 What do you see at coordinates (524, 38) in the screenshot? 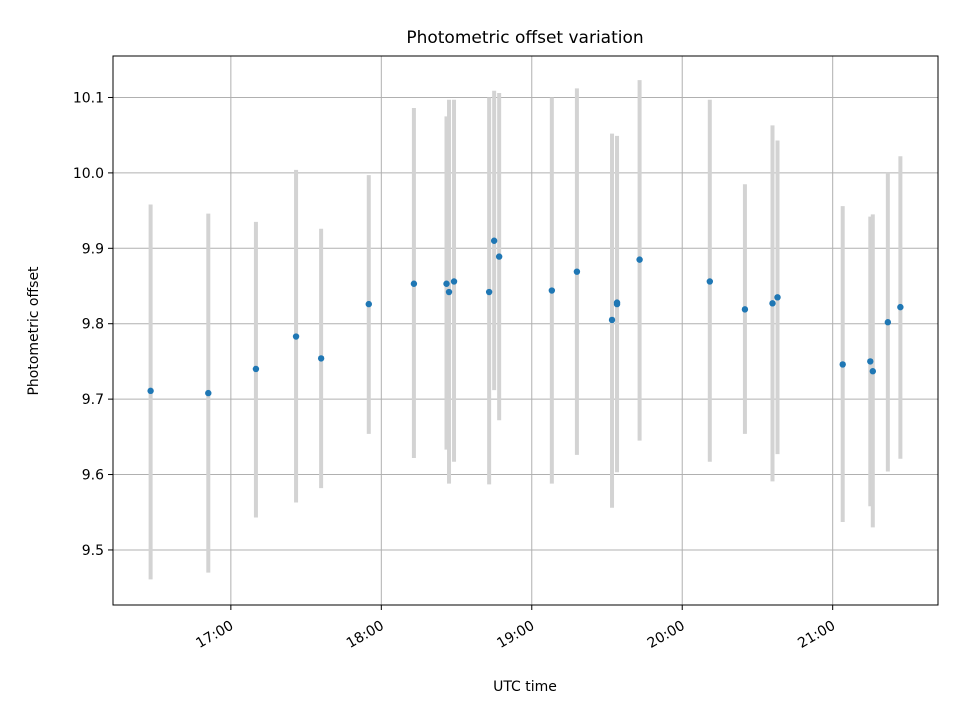
I see `chart-title: Photometric offset variation` at bounding box center [524, 38].